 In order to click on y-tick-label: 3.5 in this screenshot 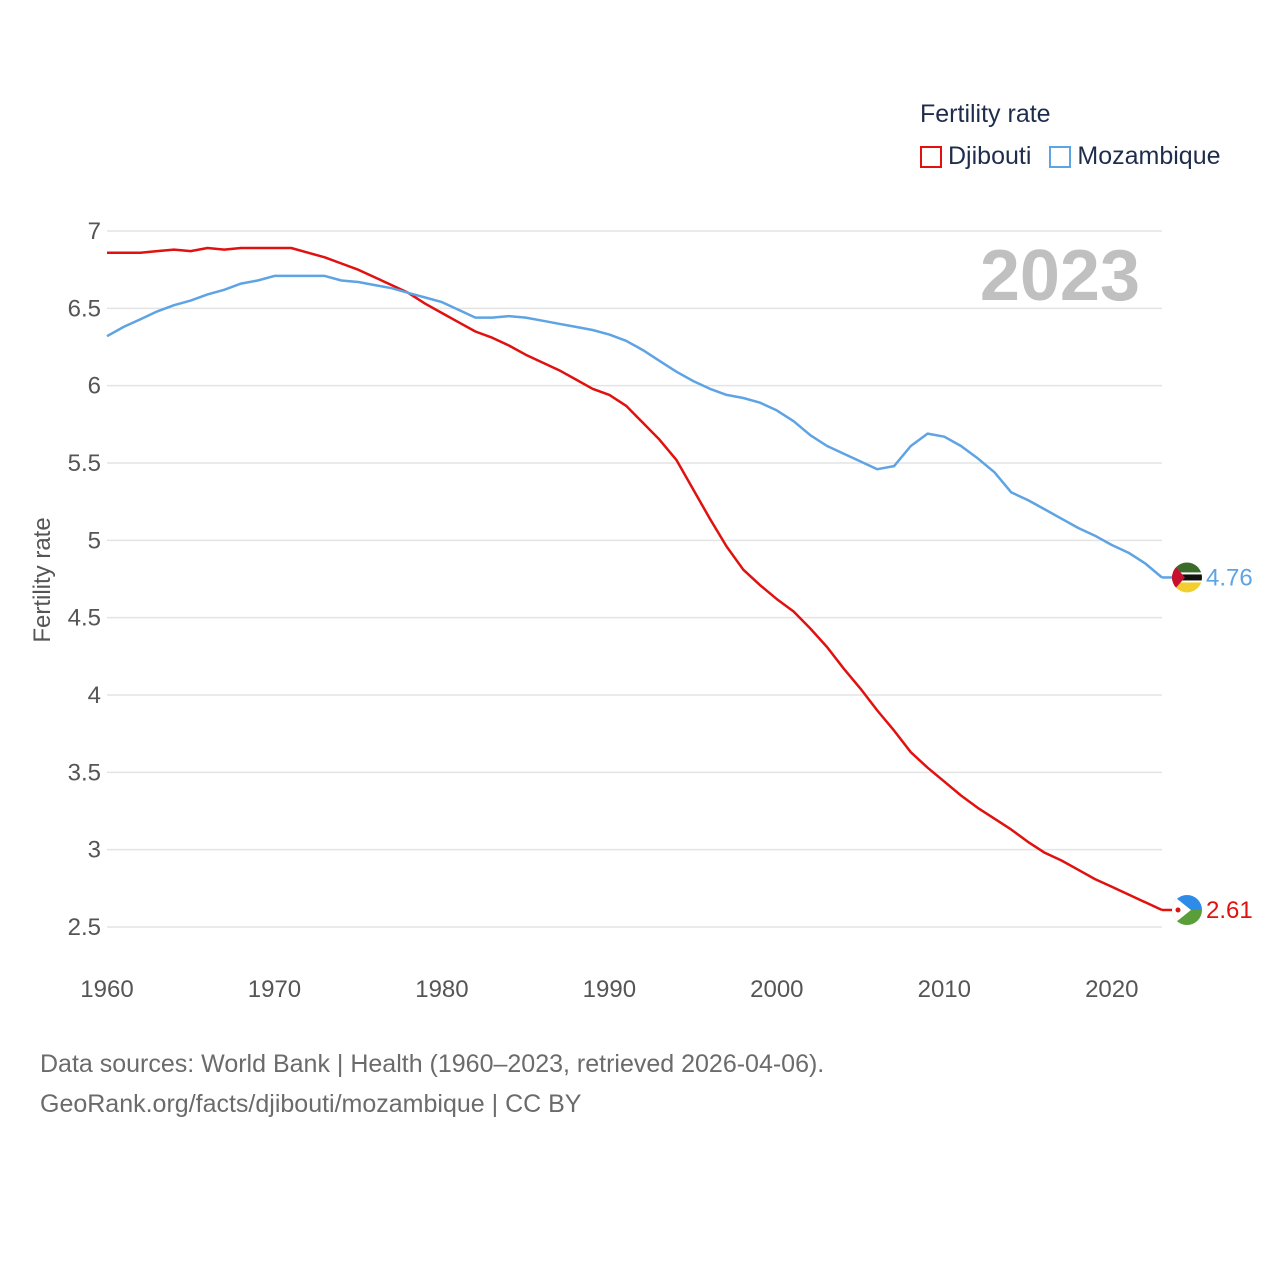, I will do `click(84, 772)`.